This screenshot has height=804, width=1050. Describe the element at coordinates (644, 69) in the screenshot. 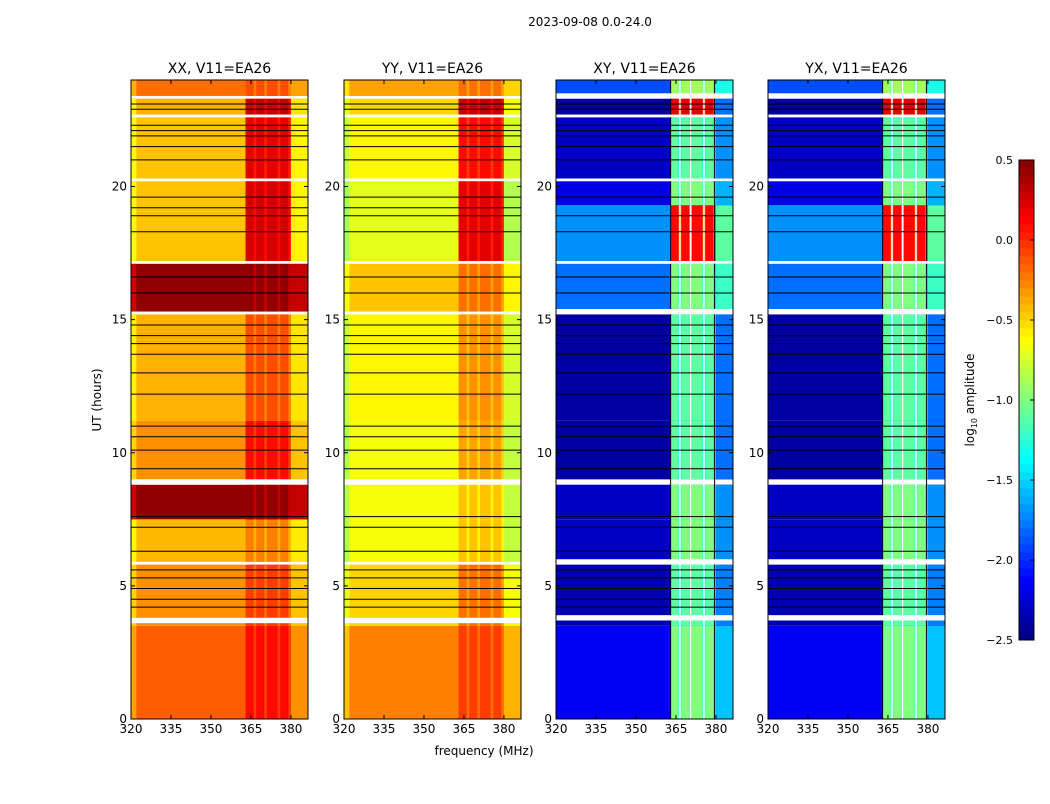

I see `panel-title: XY, V11=EA26` at that location.